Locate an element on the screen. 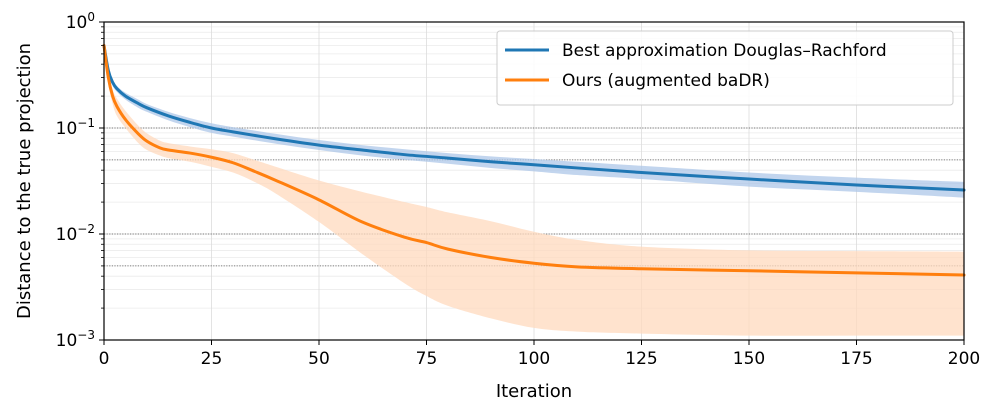  legend-label-ours: Ours (augmented baDR) is located at coordinates (666, 81).